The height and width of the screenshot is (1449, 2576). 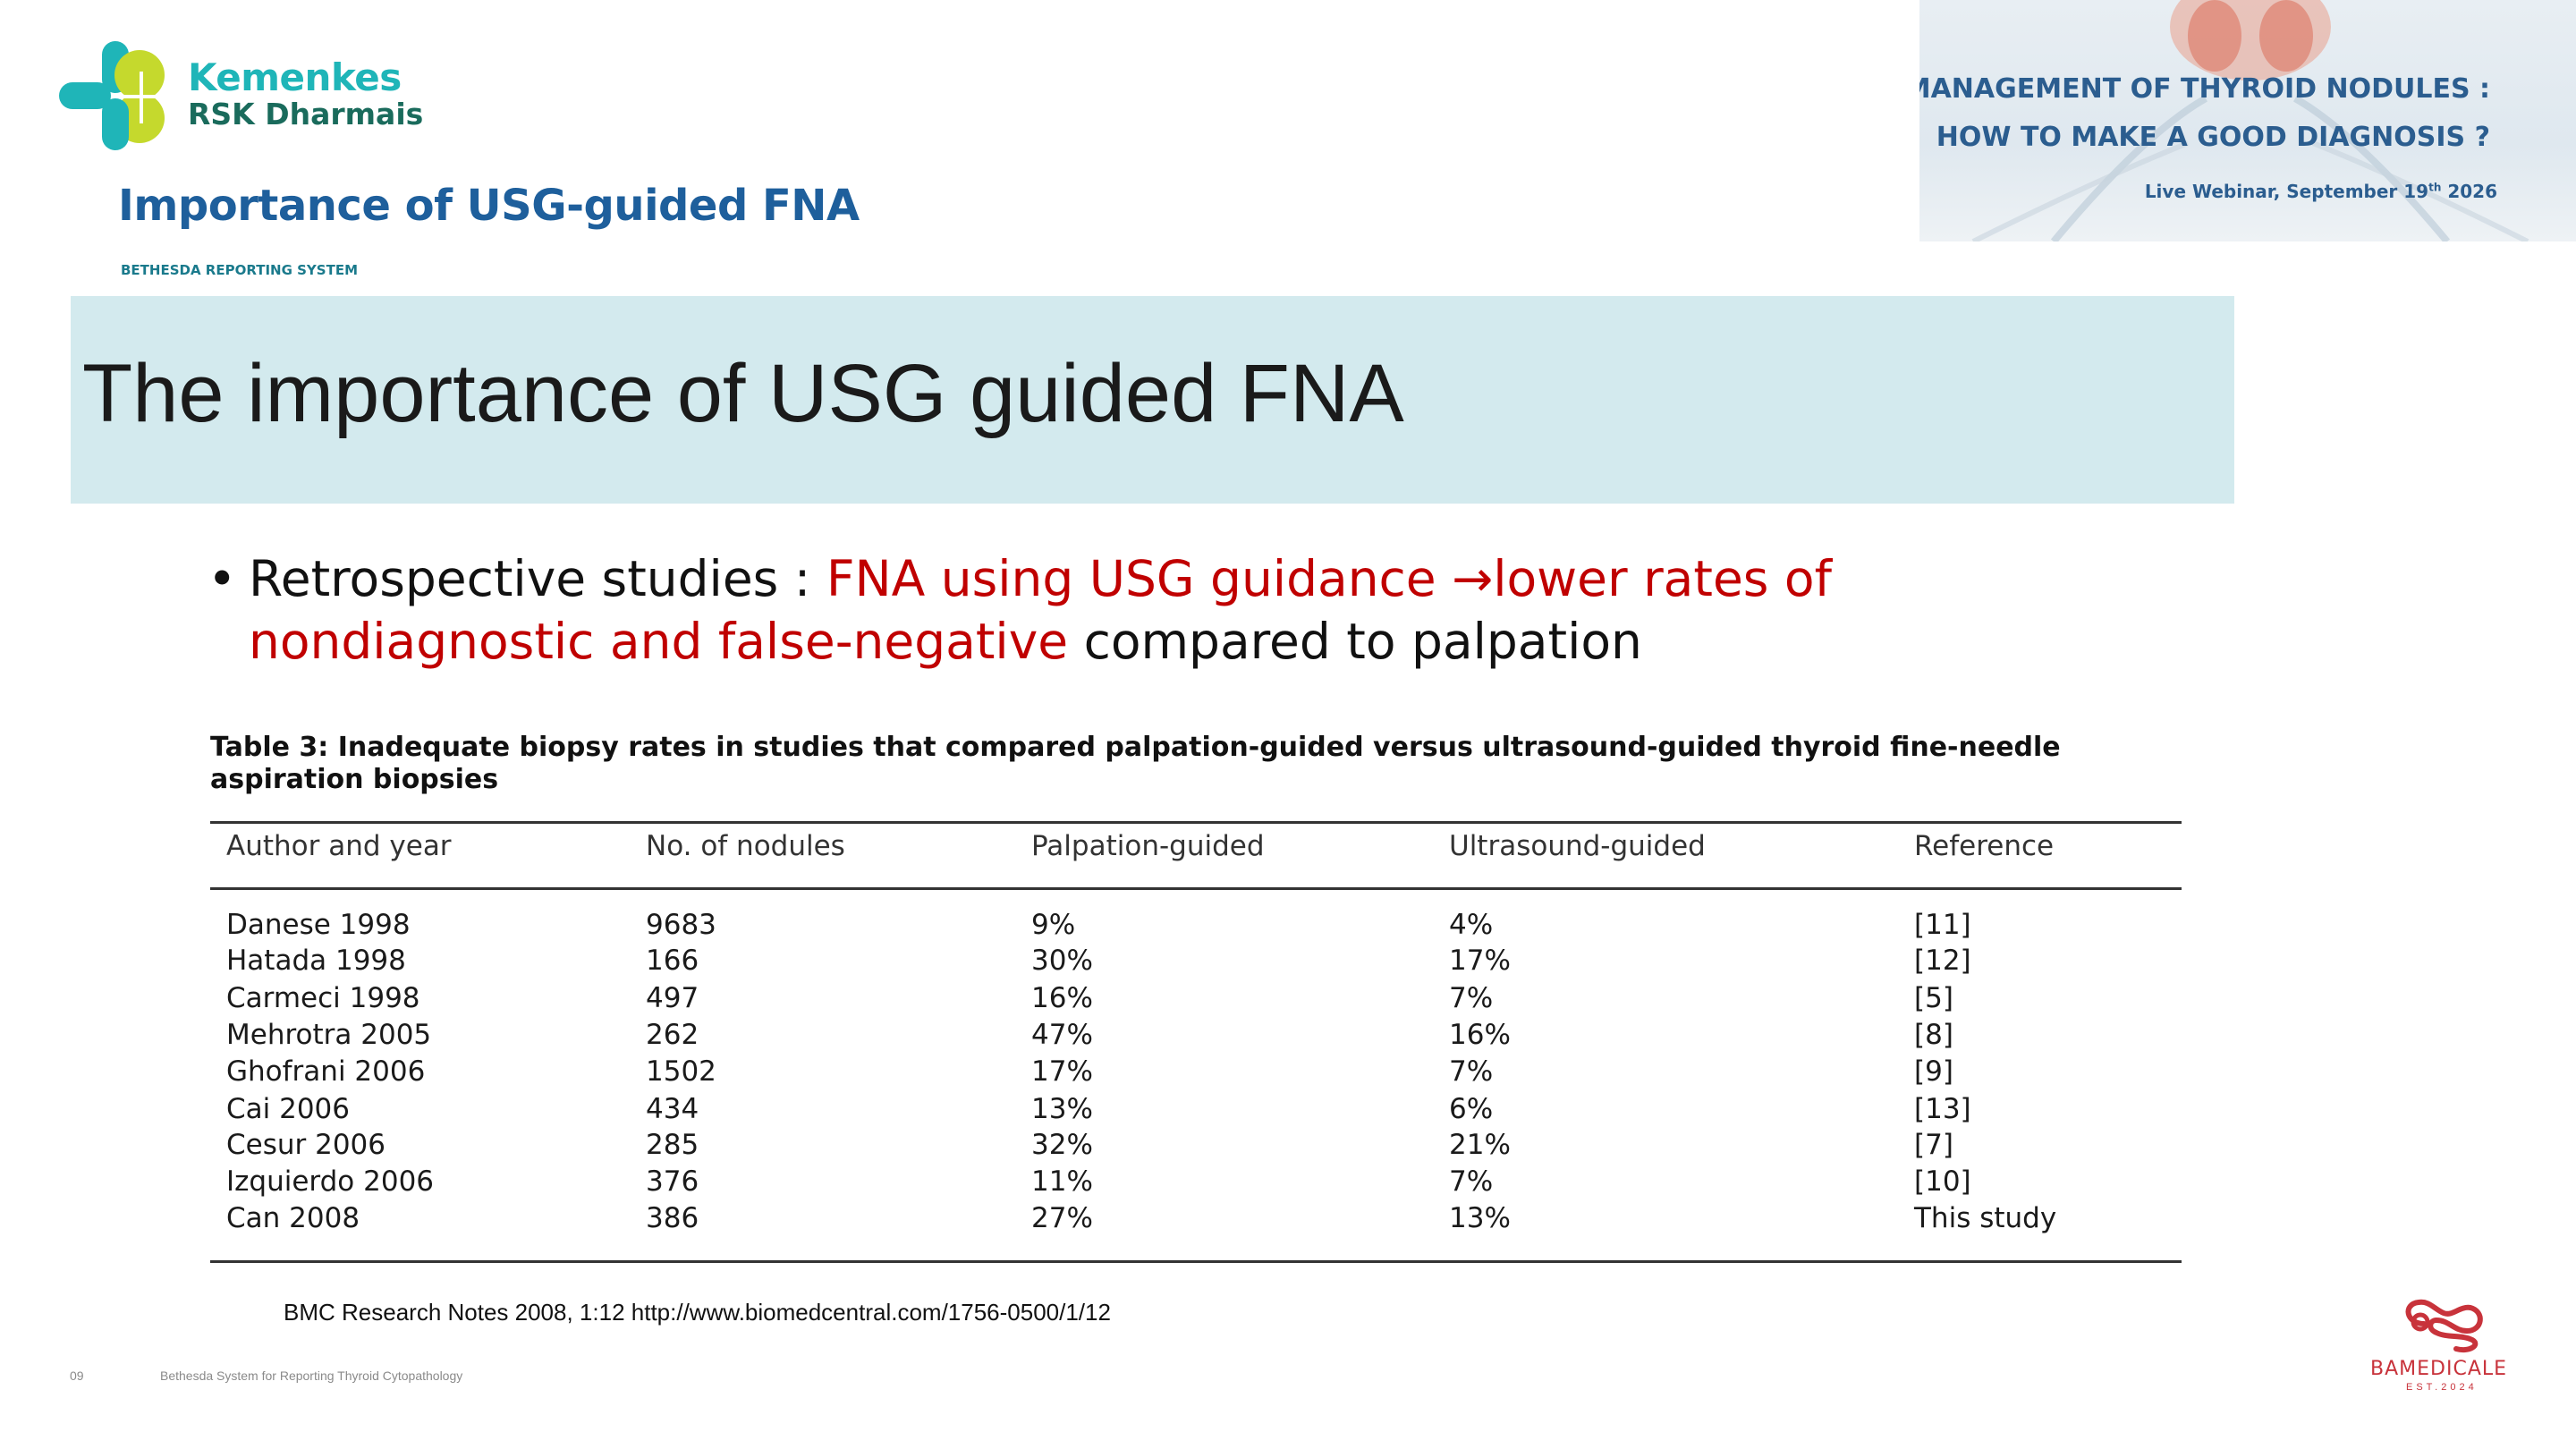 I want to click on page-number: 09, so click(x=77, y=1375).